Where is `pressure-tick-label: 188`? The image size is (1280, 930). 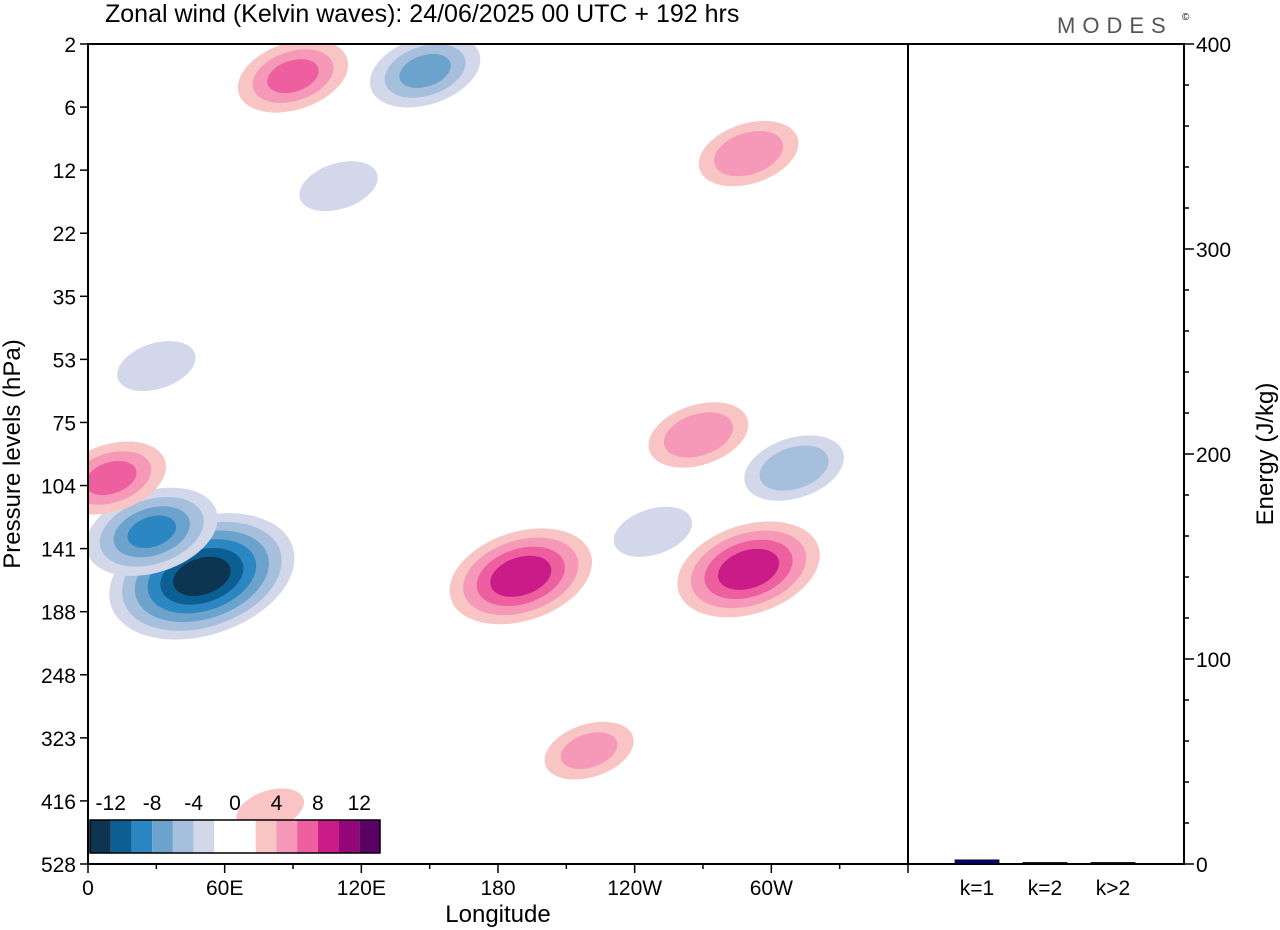 pressure-tick-label: 188 is located at coordinates (58, 613).